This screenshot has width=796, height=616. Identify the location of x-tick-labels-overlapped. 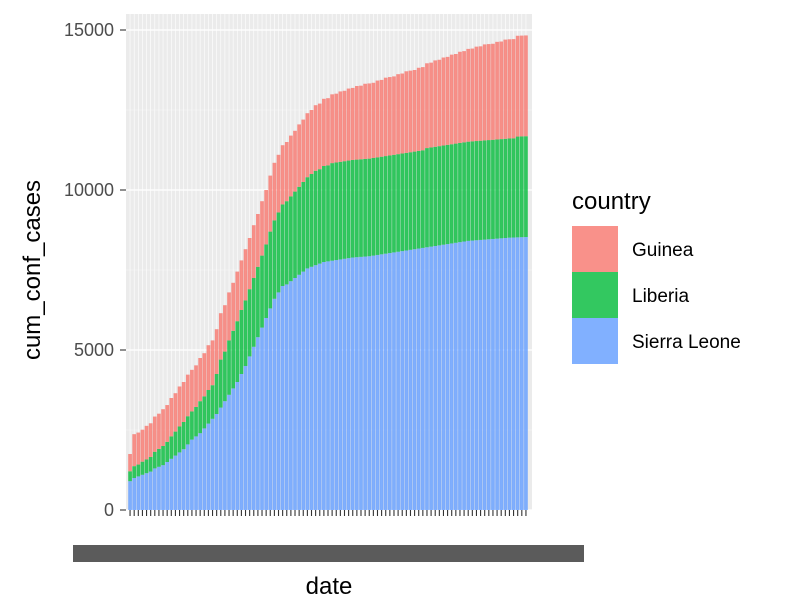
(328, 553).